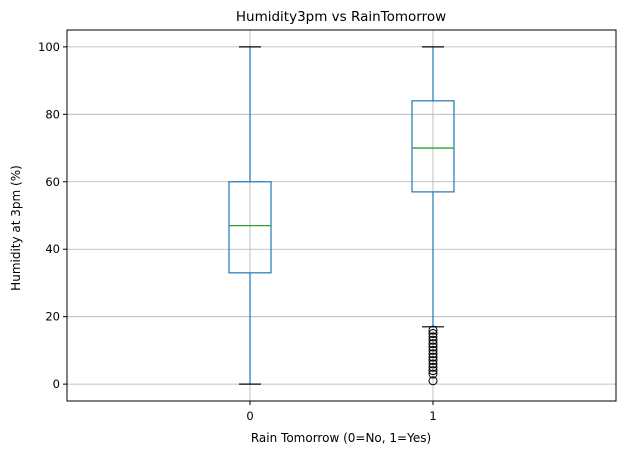 The height and width of the screenshot is (455, 630). Describe the element at coordinates (52, 182) in the screenshot. I see `y-tick-label: 60` at that location.